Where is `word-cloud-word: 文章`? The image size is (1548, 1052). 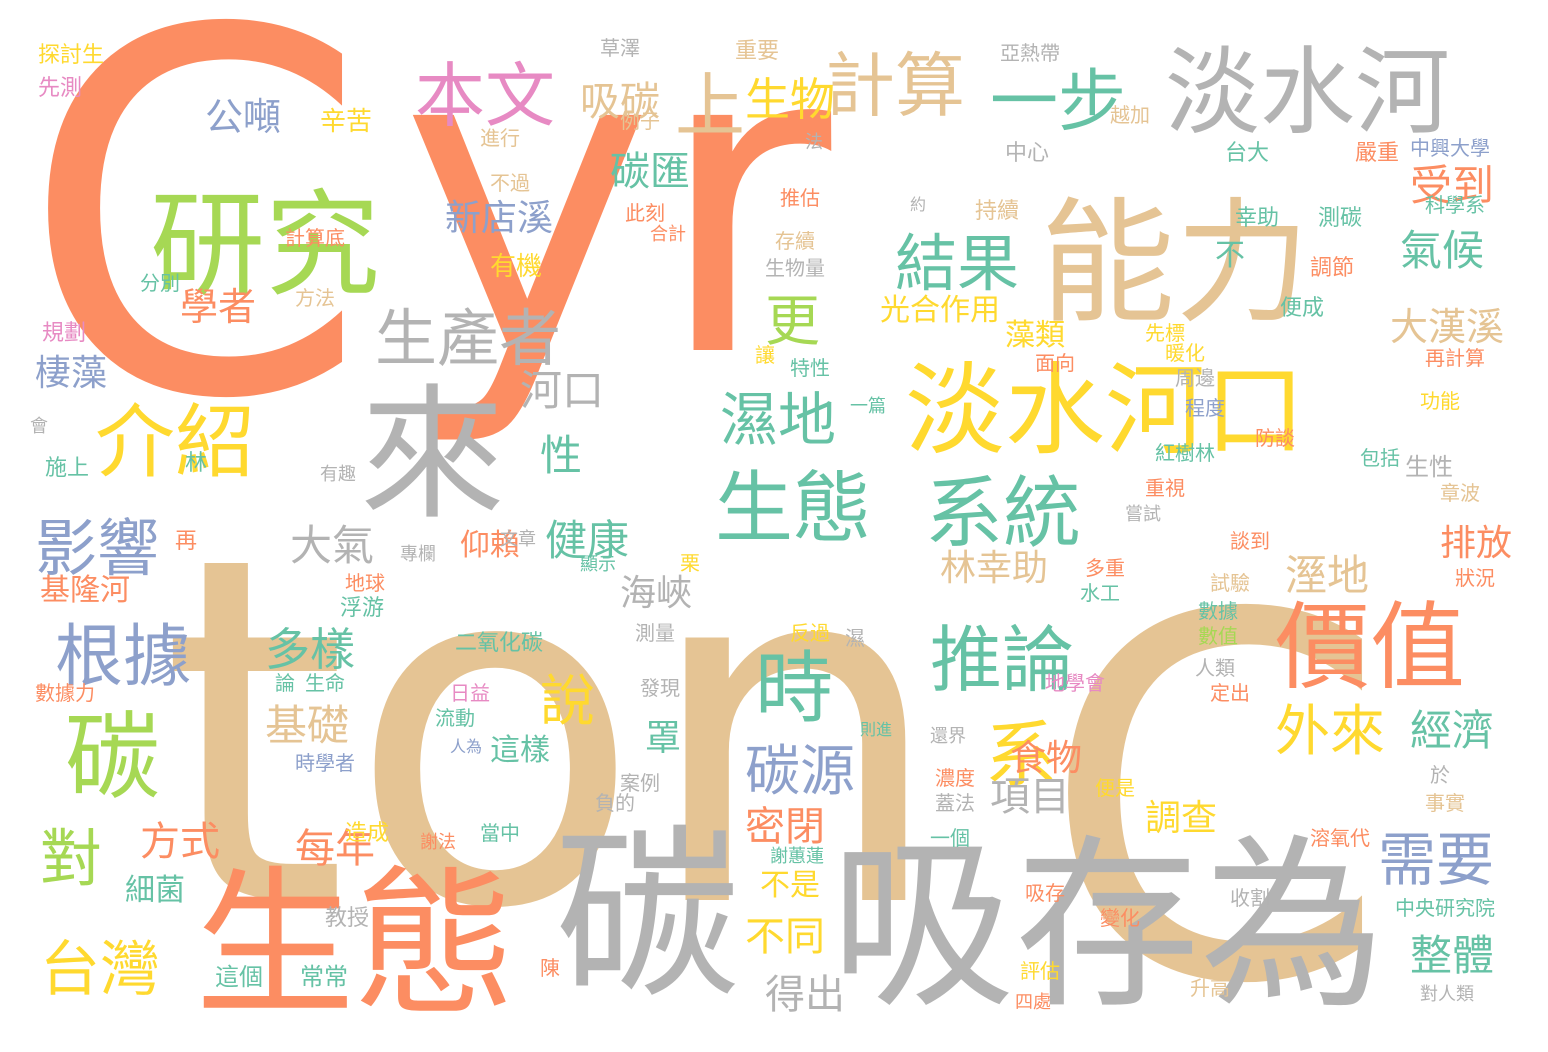
word-cloud-word: 文章 is located at coordinates (518, 539).